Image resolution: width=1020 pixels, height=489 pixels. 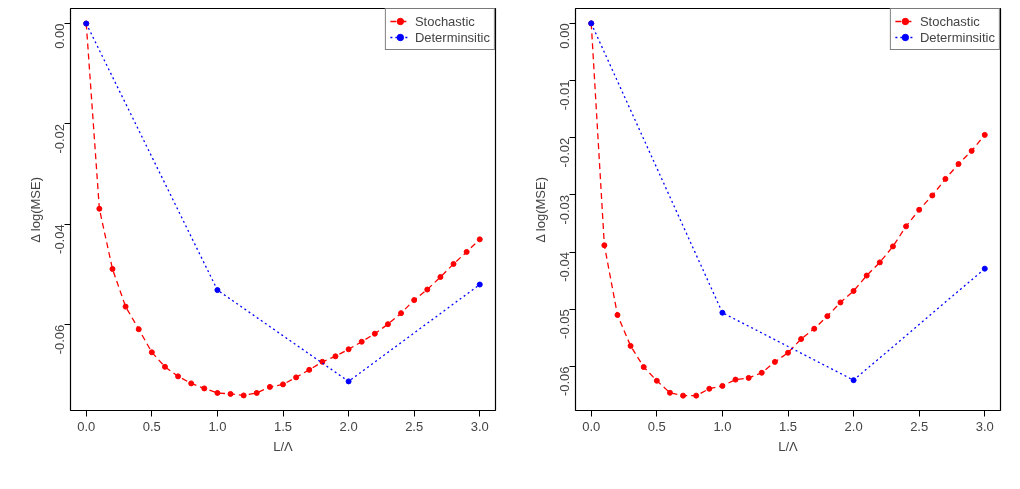 I want to click on y-tick-label: -0.03, so click(x=564, y=209).